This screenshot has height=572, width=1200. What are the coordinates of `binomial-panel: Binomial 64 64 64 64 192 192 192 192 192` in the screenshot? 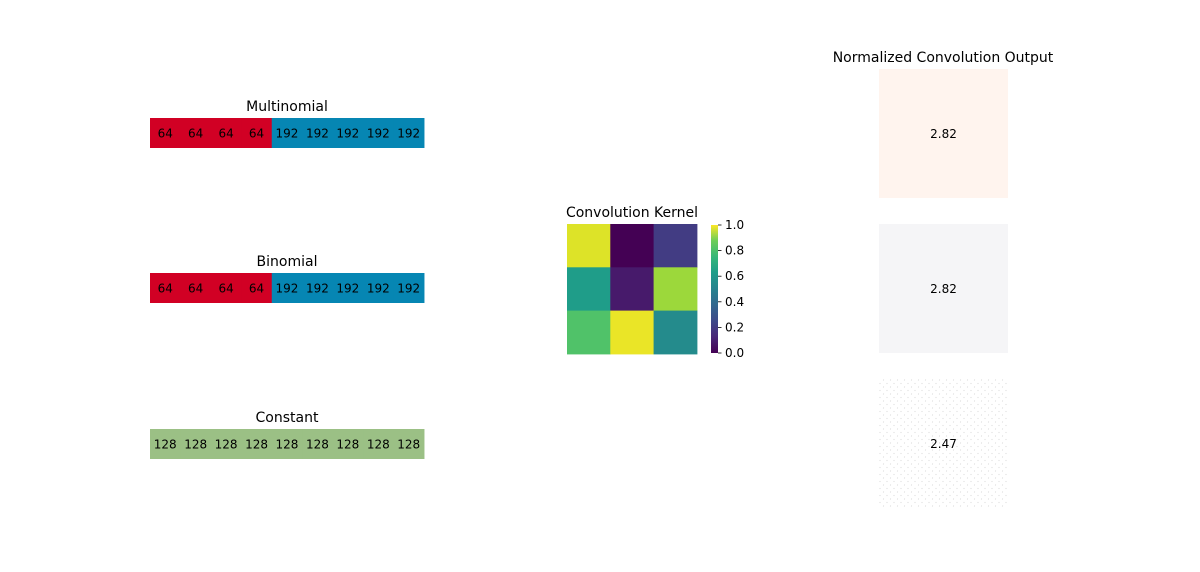 It's located at (287, 278).